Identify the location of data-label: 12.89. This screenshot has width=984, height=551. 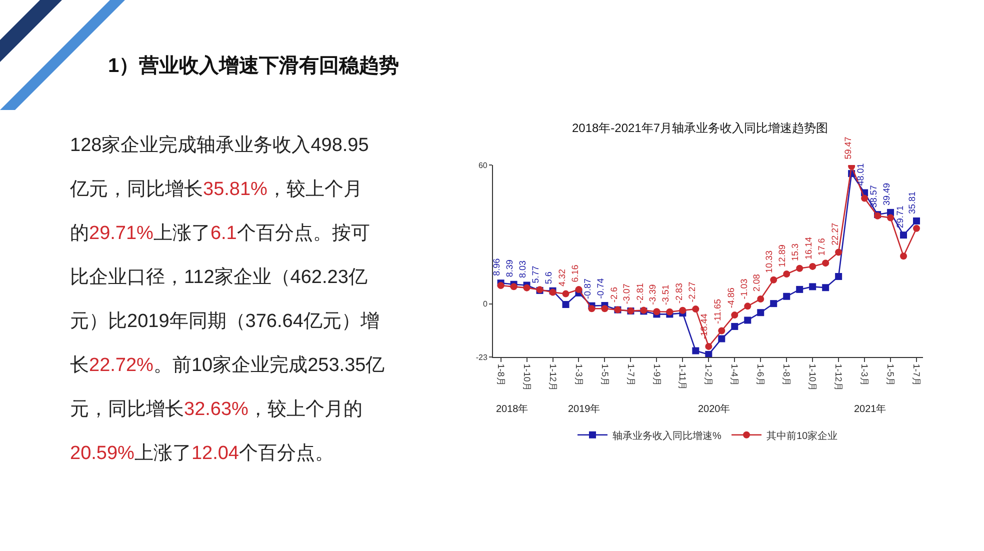
(782, 256).